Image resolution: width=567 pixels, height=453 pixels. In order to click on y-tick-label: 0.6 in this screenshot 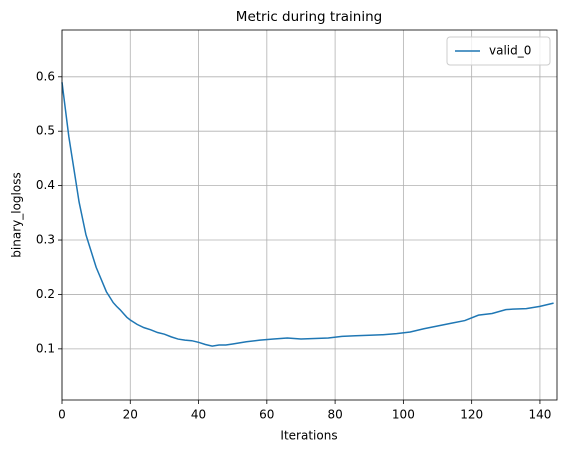, I will do `click(45, 76)`.